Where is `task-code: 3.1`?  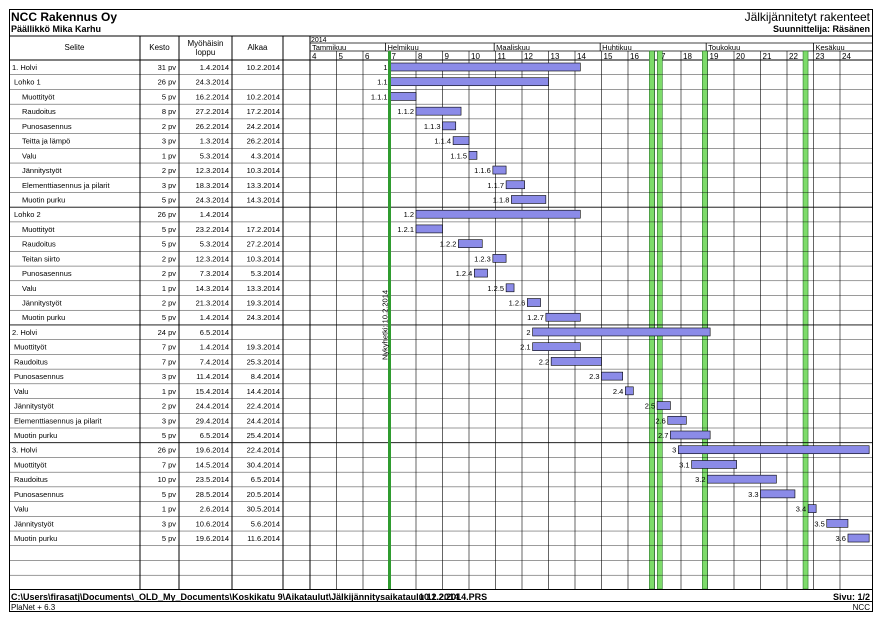
task-code: 3.1 is located at coordinates (684, 464).